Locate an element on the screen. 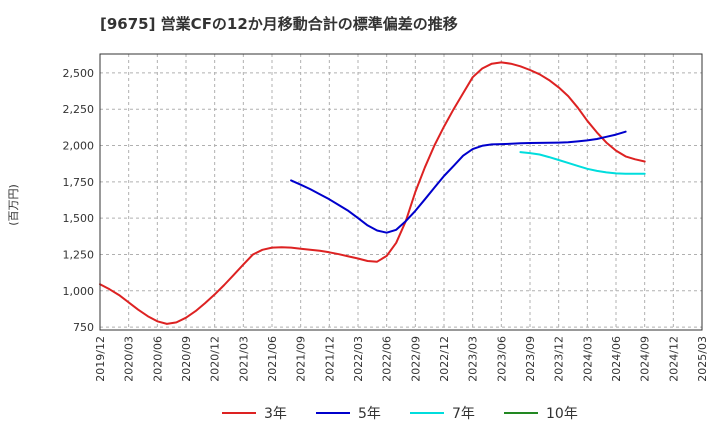  legend-label-10年: 10年 is located at coordinates (562, 414).